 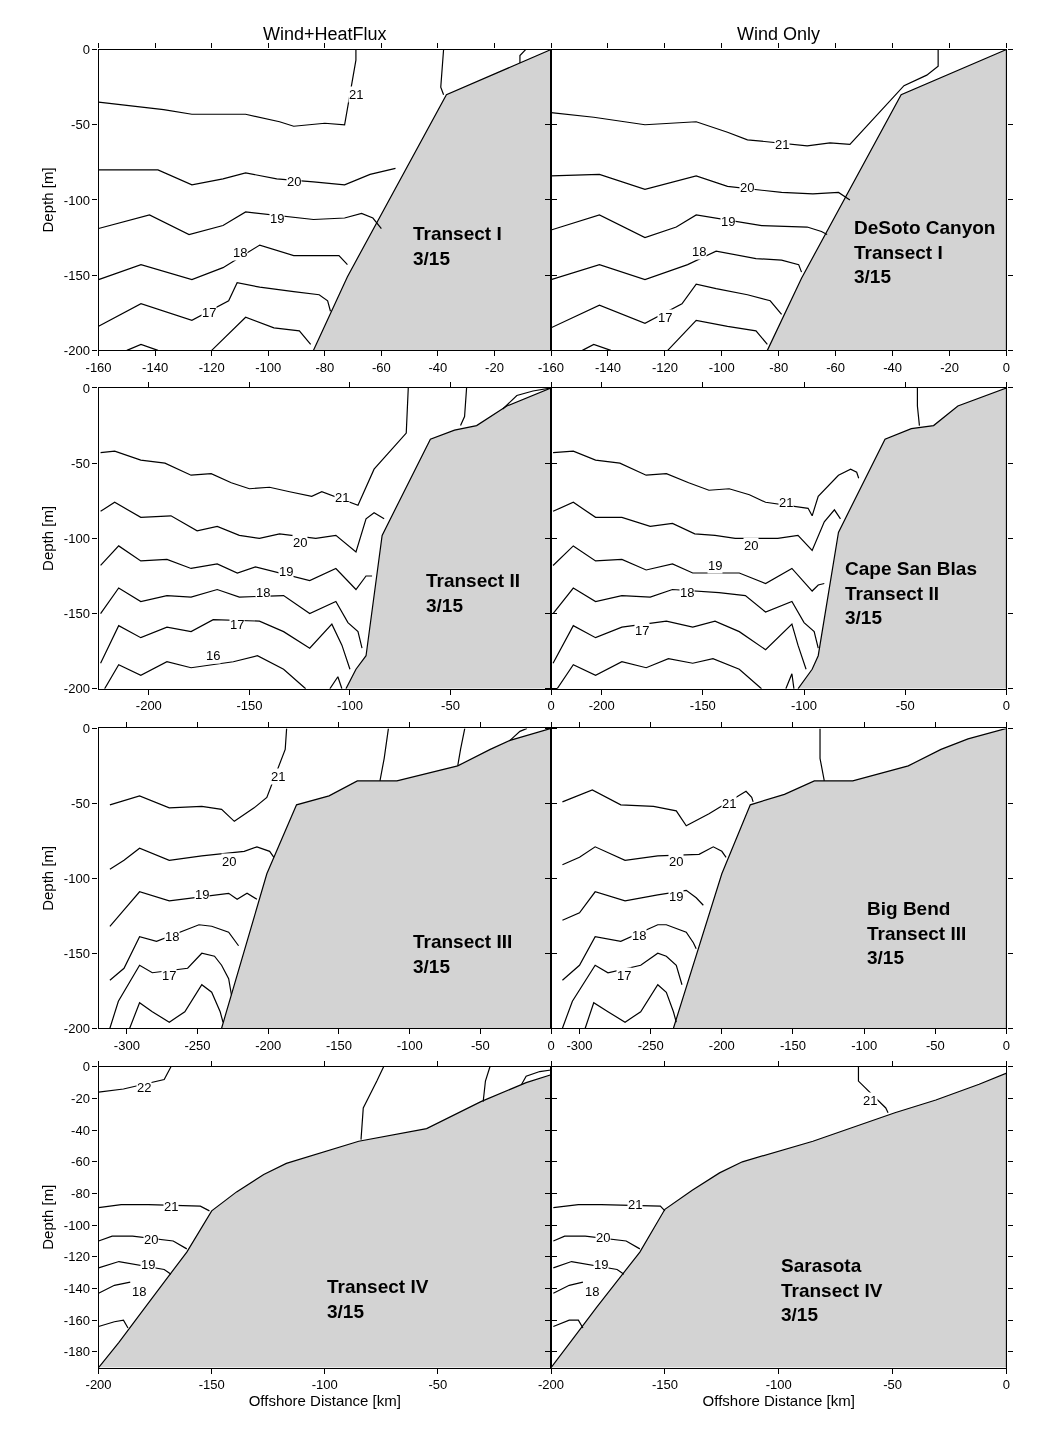 What do you see at coordinates (917, 933) in the screenshot?
I see `annotation: Big Bend Transect III 3/15` at bounding box center [917, 933].